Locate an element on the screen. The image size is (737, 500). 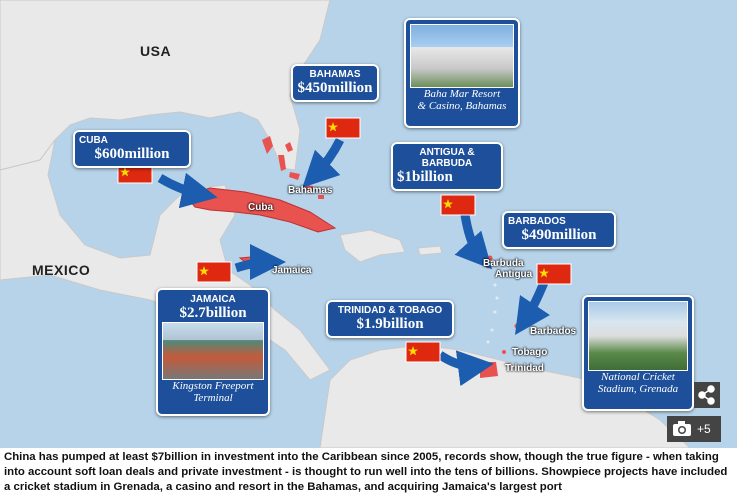
photo-caption: Baha Mar Resort is located at coordinates (462, 94).